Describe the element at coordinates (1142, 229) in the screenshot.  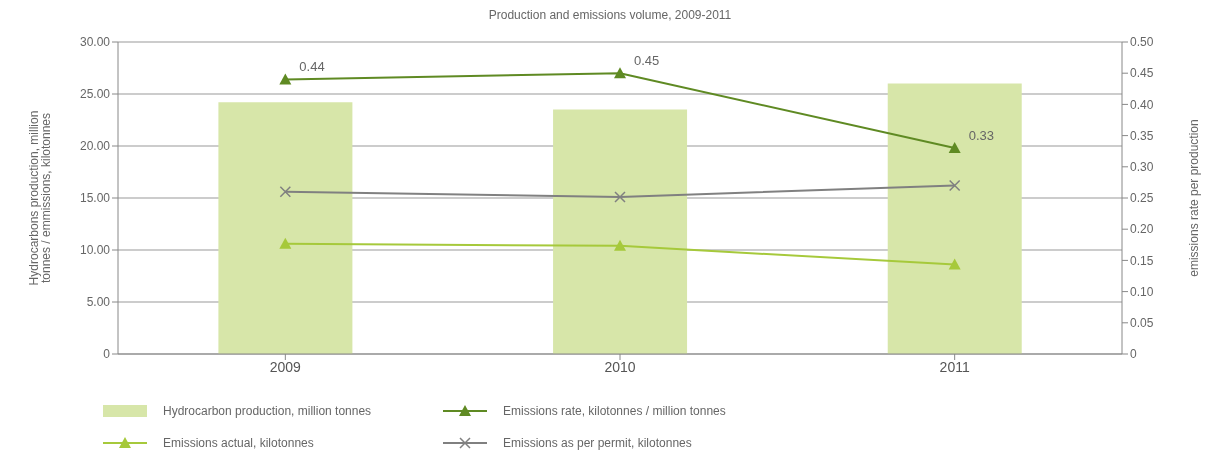
I see `y2-tick-label: 0.20` at that location.